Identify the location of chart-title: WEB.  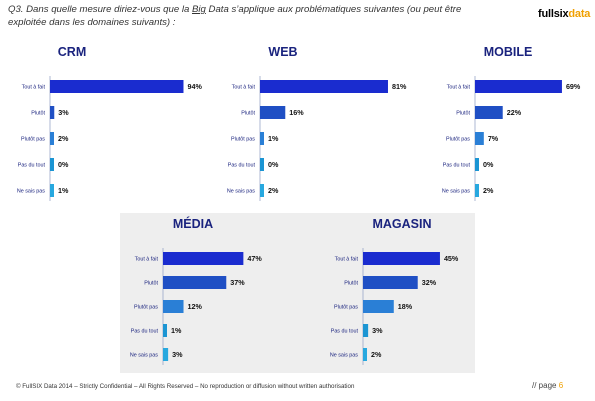
(282, 52).